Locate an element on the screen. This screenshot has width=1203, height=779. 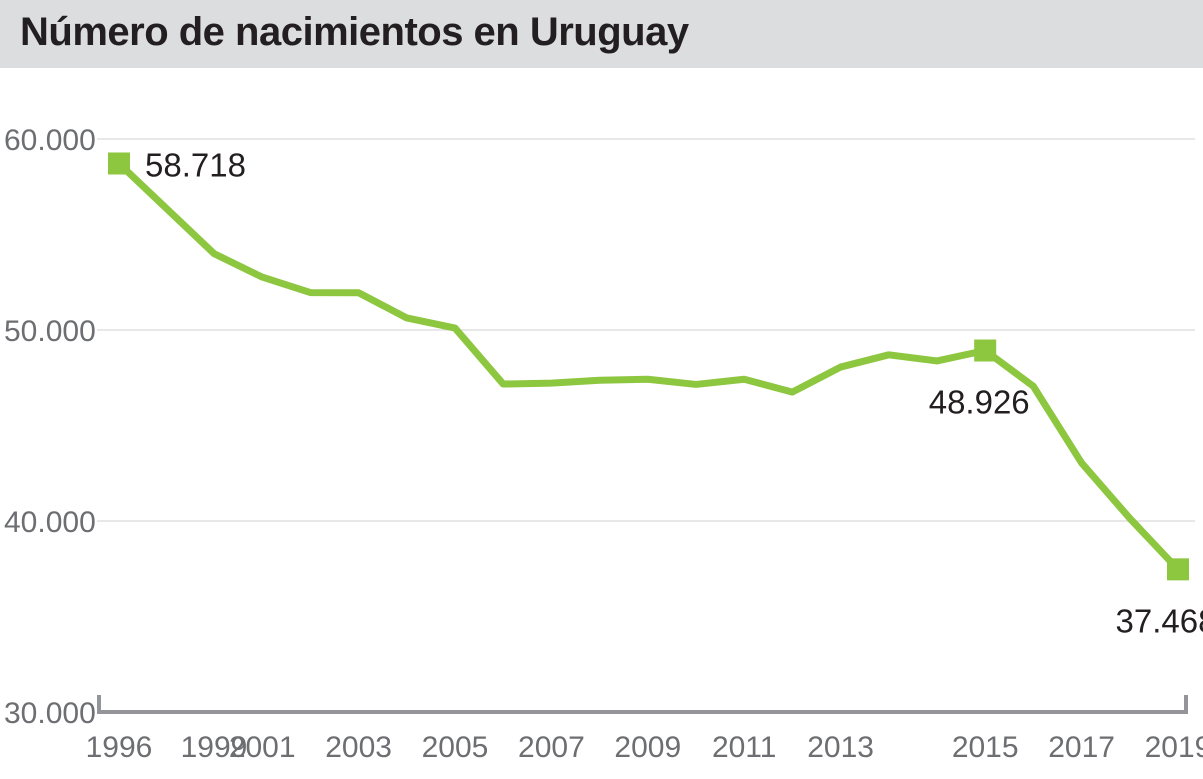
x-axis is located at coordinates (642, 704).